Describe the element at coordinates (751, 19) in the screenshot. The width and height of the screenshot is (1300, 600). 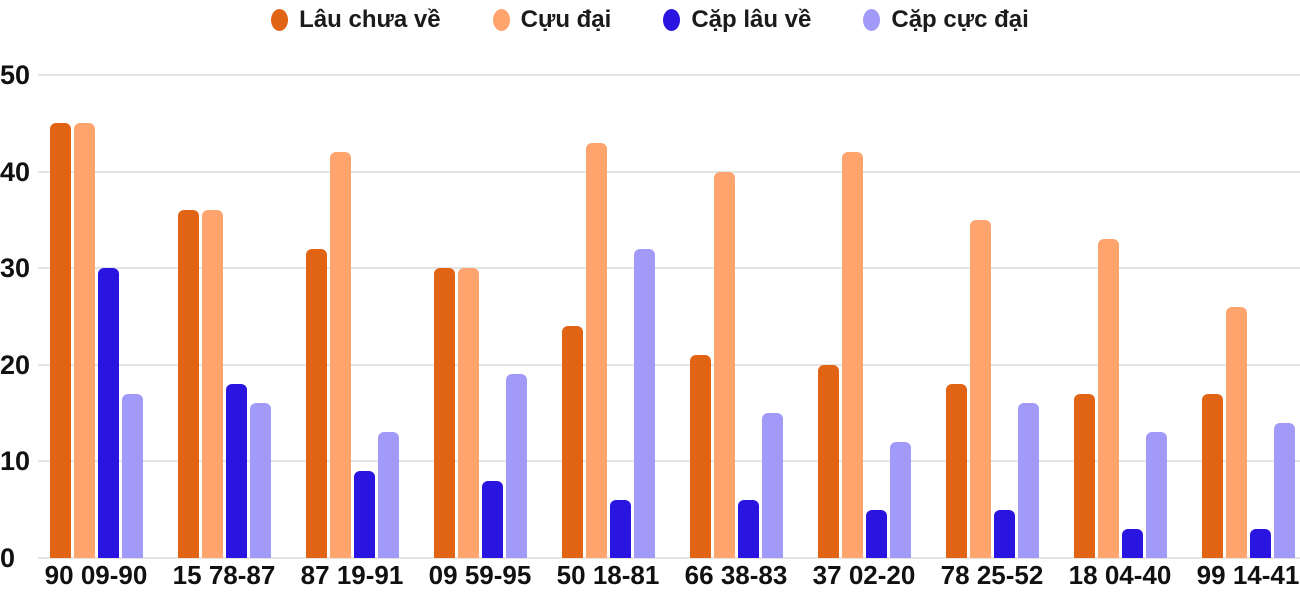
I see `legend-label: Cặp lâu về` at that location.